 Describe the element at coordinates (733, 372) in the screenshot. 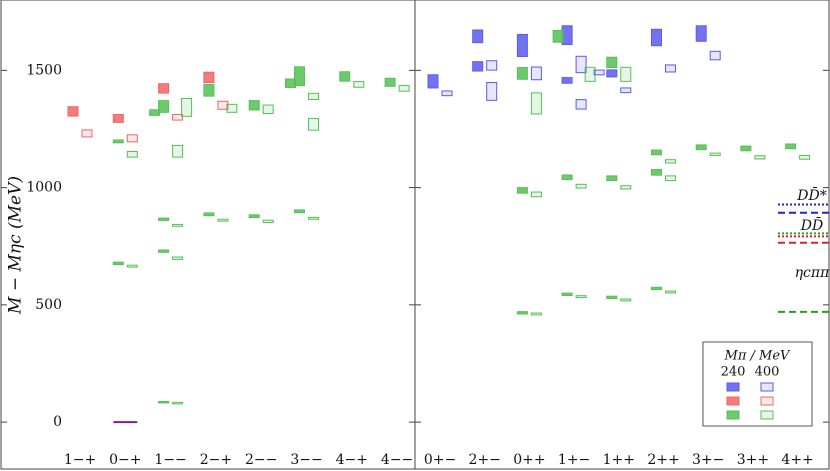

I see `legend-column: 240` at that location.